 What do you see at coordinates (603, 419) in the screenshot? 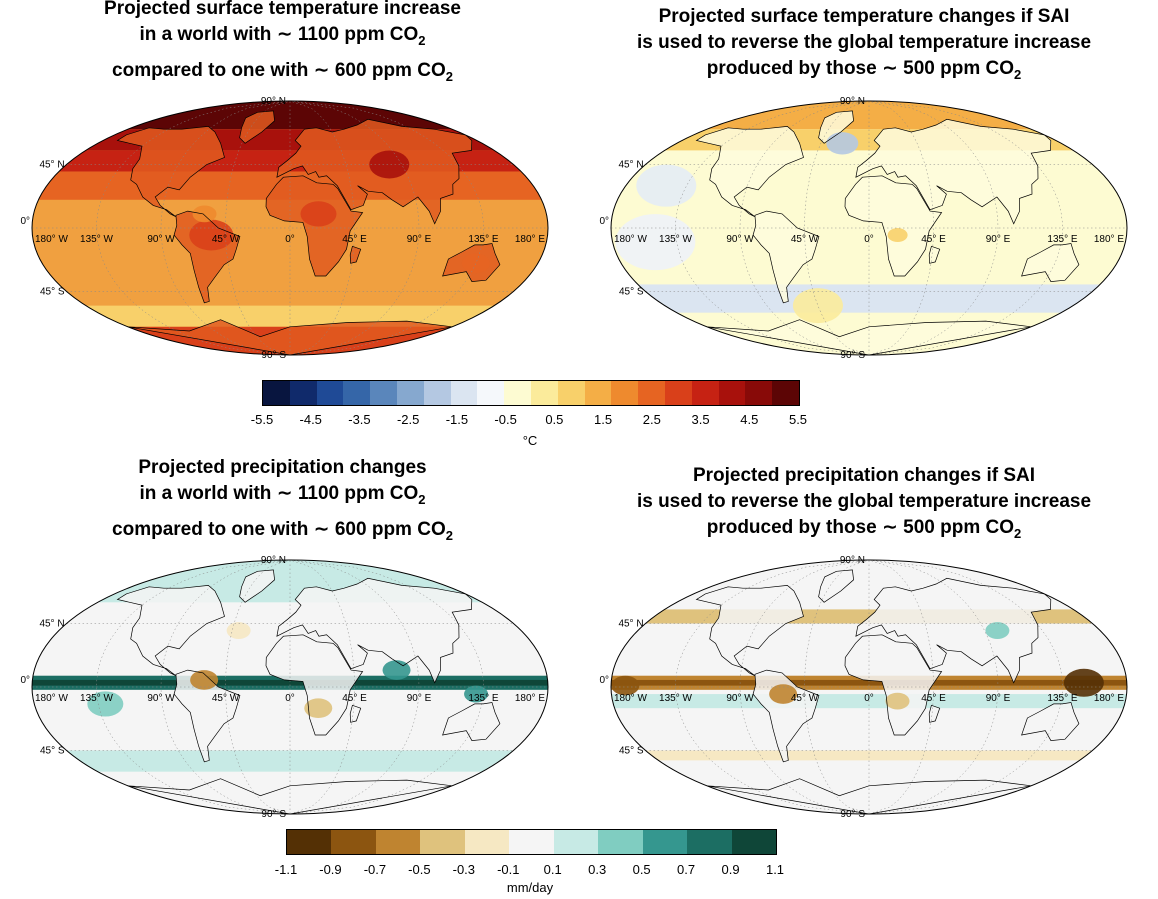
I see `temperature-colorbar-tick: 1.5` at bounding box center [603, 419].